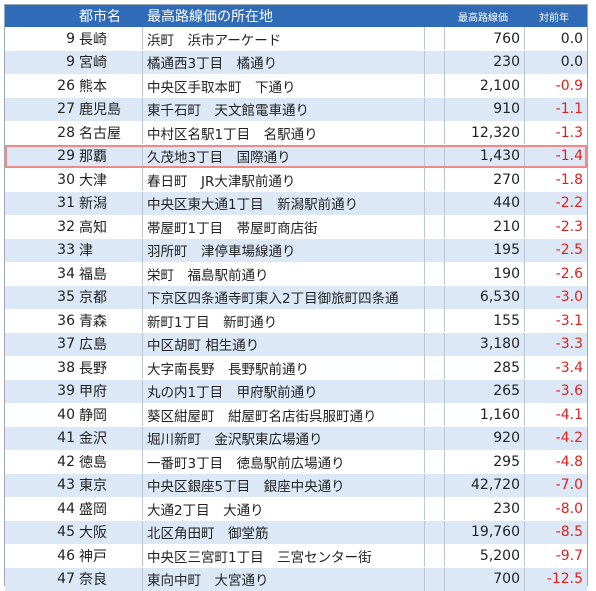 The height and width of the screenshot is (591, 596). I want to click on table-row: 41 金沢 堀川新町 金沢駅東広場通り 920 -4.2, so click(296, 438).